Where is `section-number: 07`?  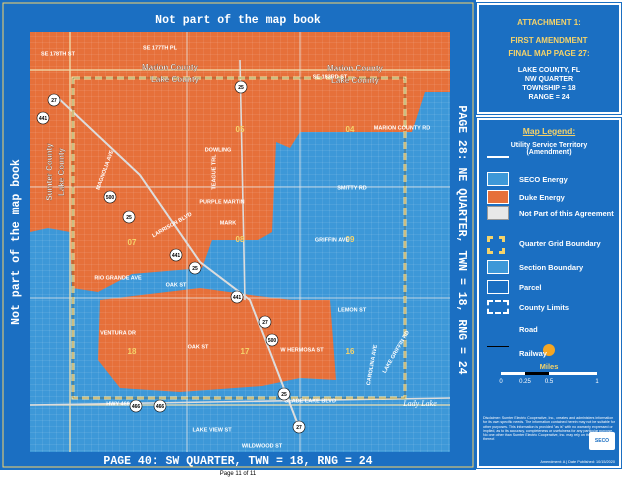
section-number: 07 is located at coordinates (132, 242).